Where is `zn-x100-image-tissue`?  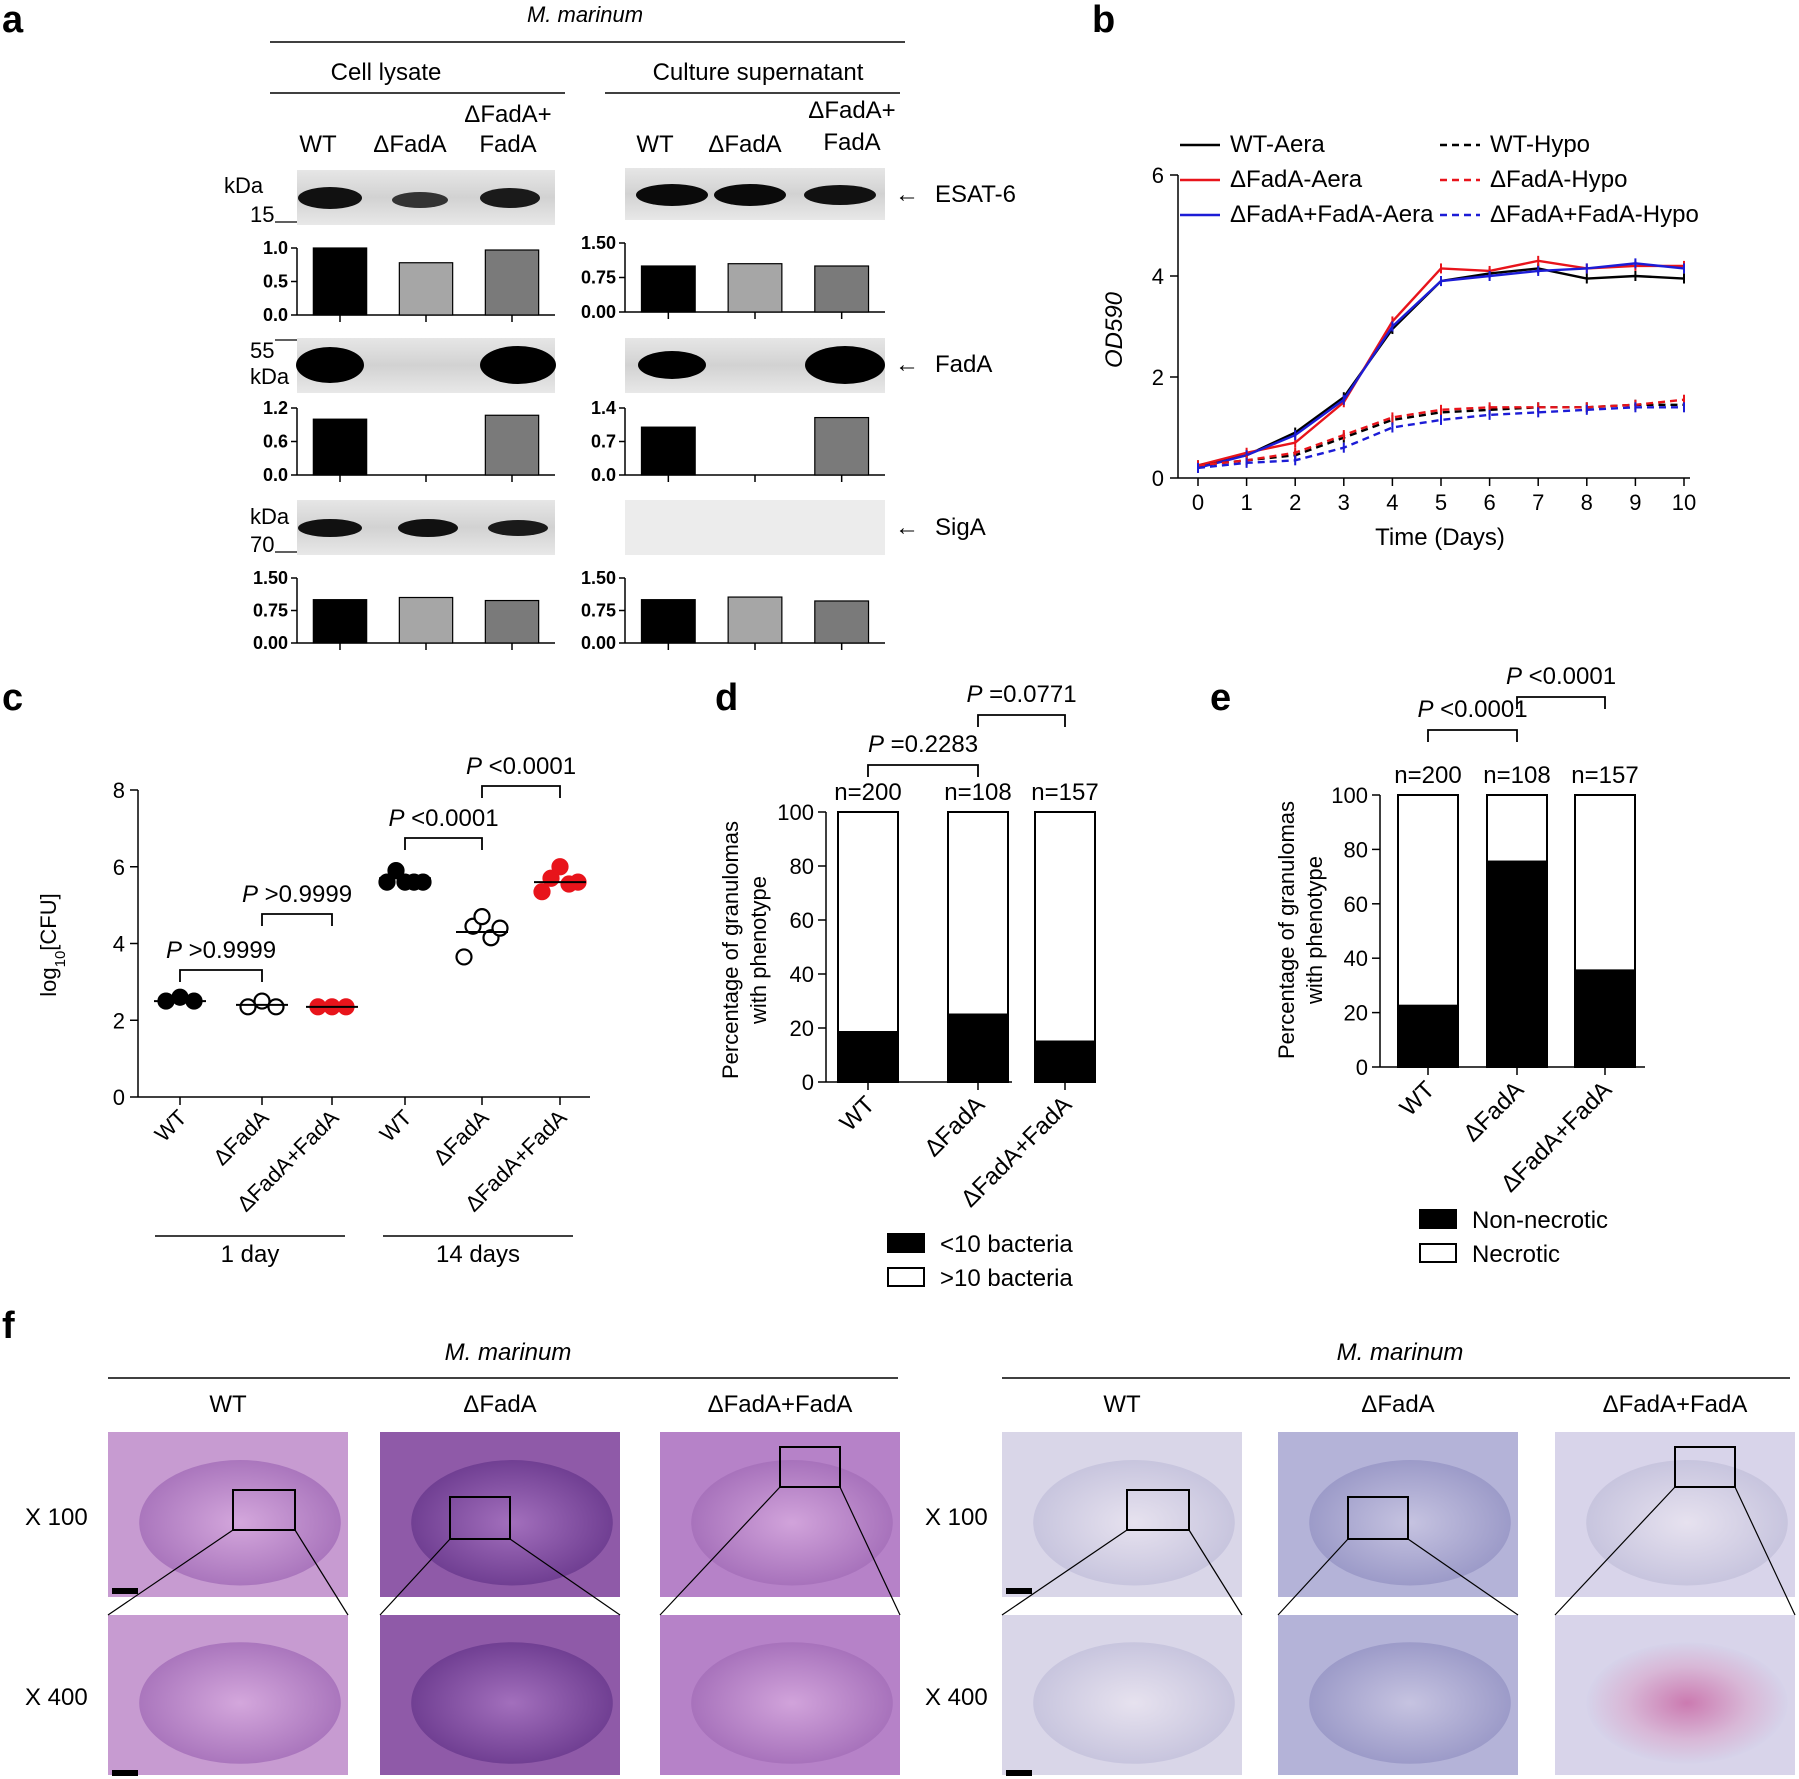
zn-x100-image-tissue is located at coordinates (1687, 1523).